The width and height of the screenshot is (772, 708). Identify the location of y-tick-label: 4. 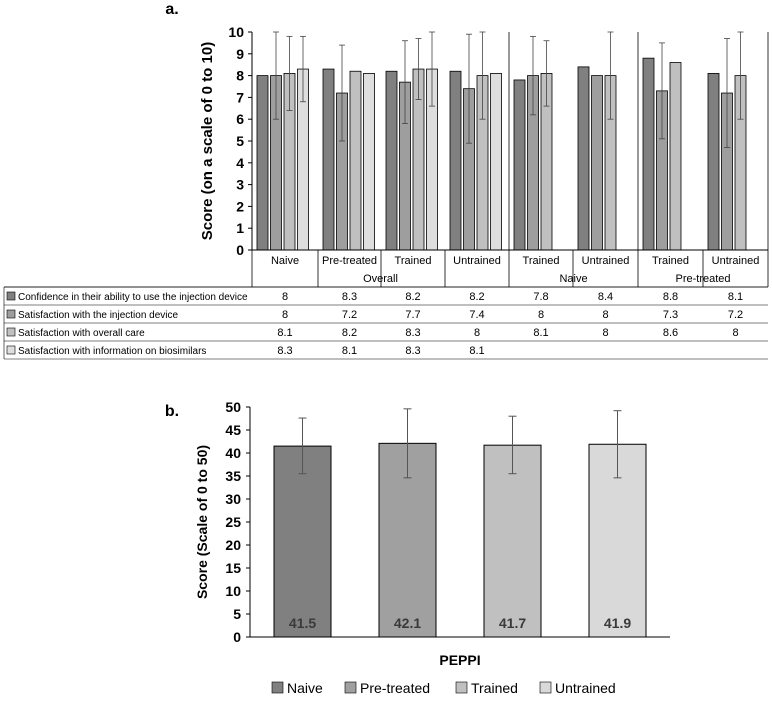
(240, 163).